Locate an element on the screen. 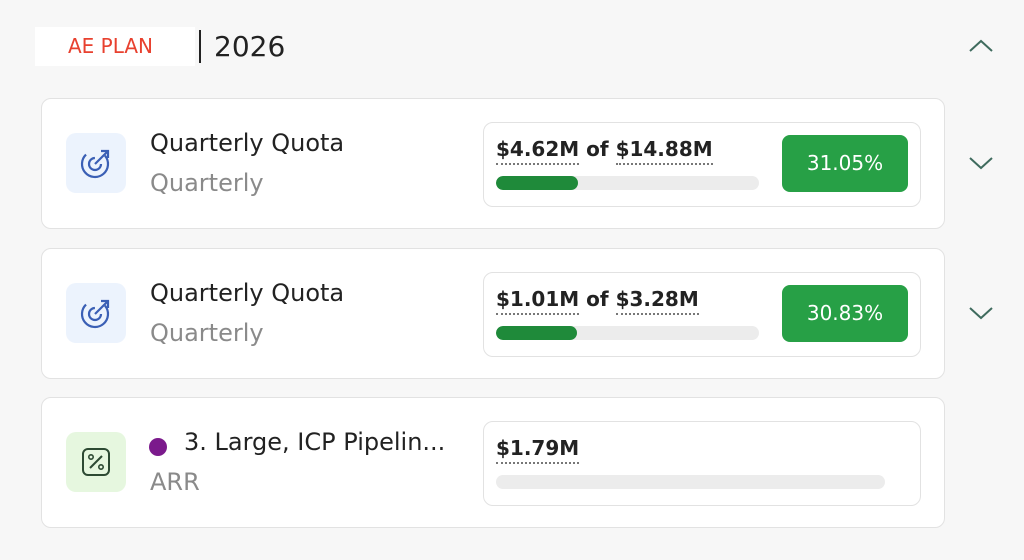  amount: $1.01M of $3.28M is located at coordinates (597, 301).